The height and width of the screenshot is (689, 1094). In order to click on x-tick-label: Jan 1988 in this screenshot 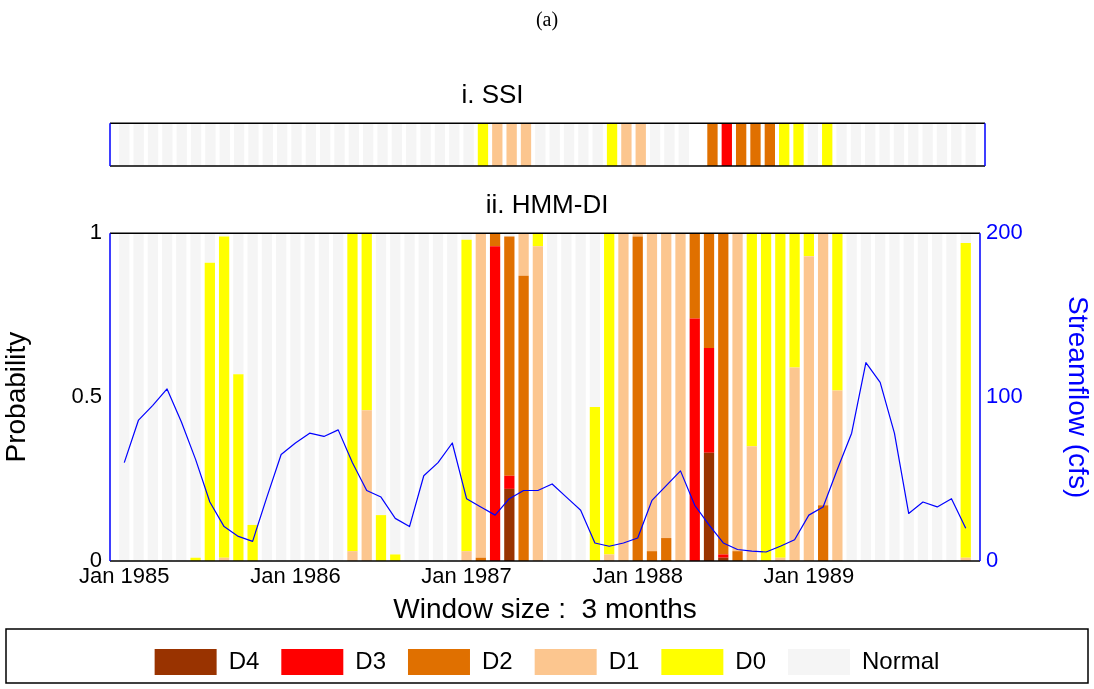, I will do `click(637, 576)`.